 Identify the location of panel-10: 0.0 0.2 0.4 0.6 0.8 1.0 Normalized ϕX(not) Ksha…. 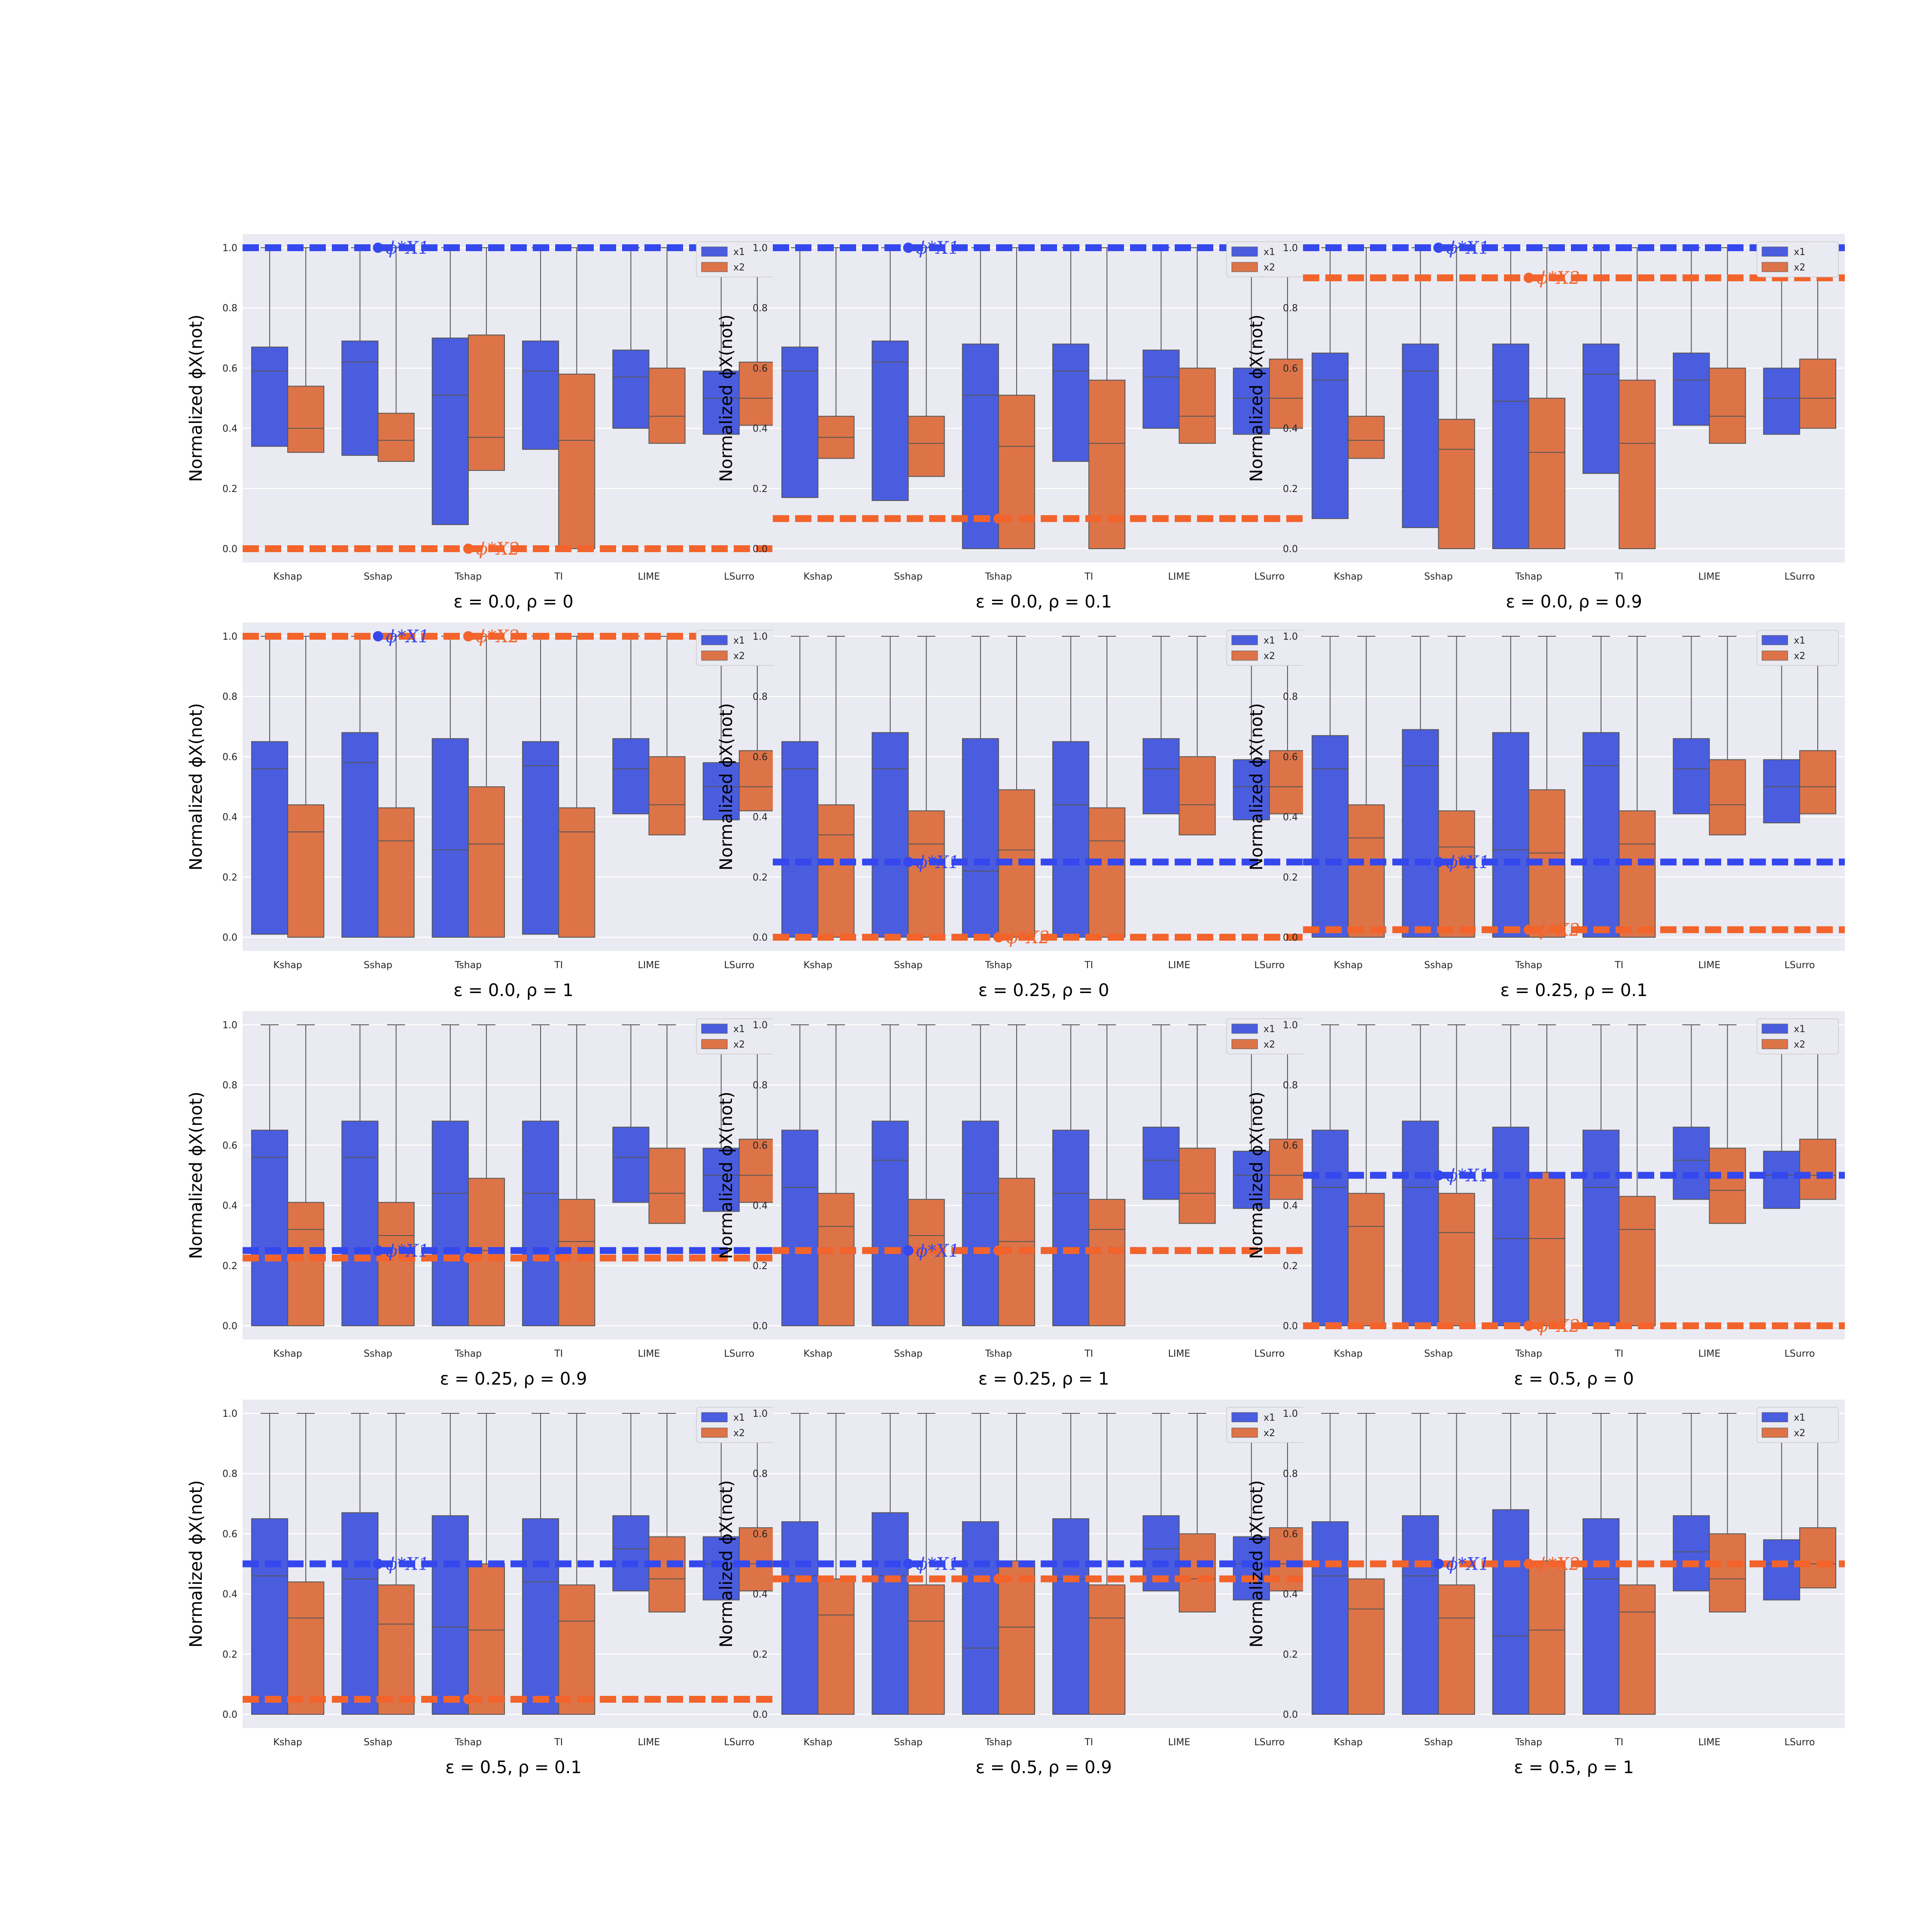
(1016, 1588).